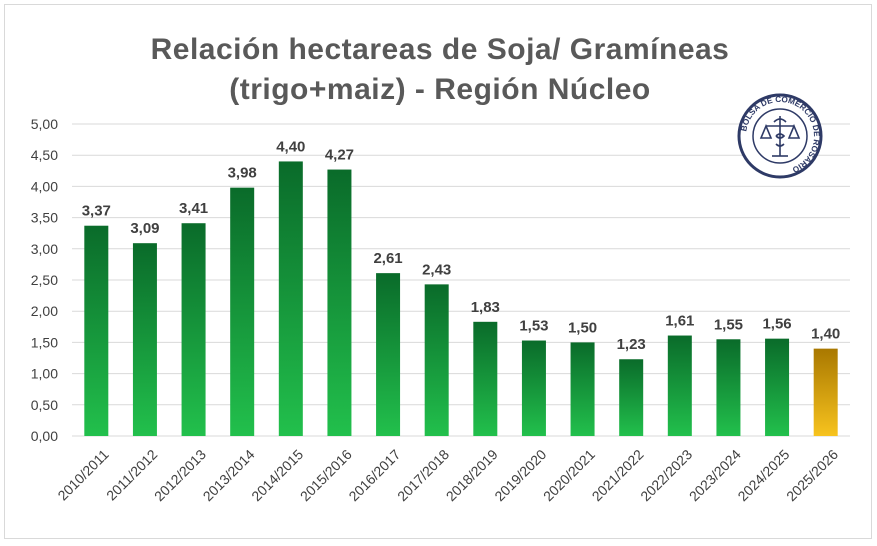 The height and width of the screenshot is (546, 877). Describe the element at coordinates (144, 228) in the screenshot. I see `value-label: 3,09` at that location.